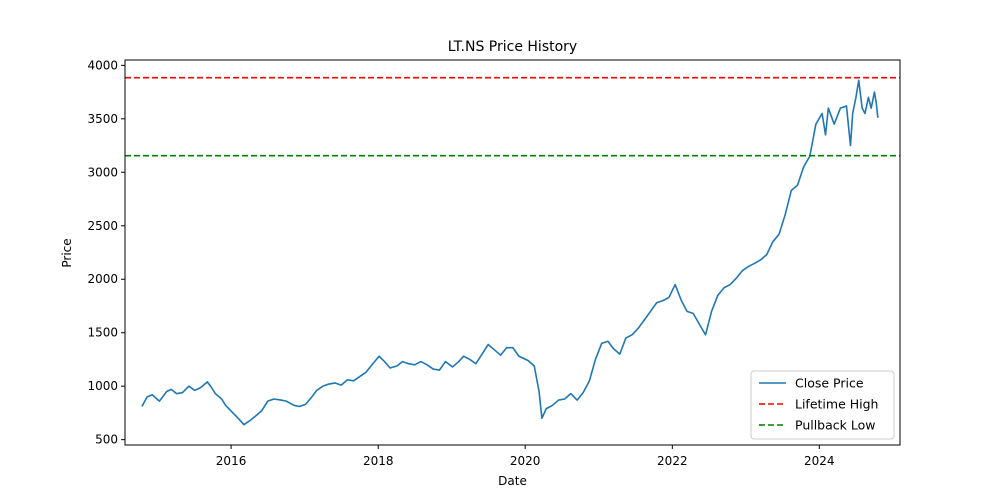 Image resolution: width=1000 pixels, height=500 pixels. Describe the element at coordinates (102, 333) in the screenshot. I see `y-tick-label: 1500` at that location.